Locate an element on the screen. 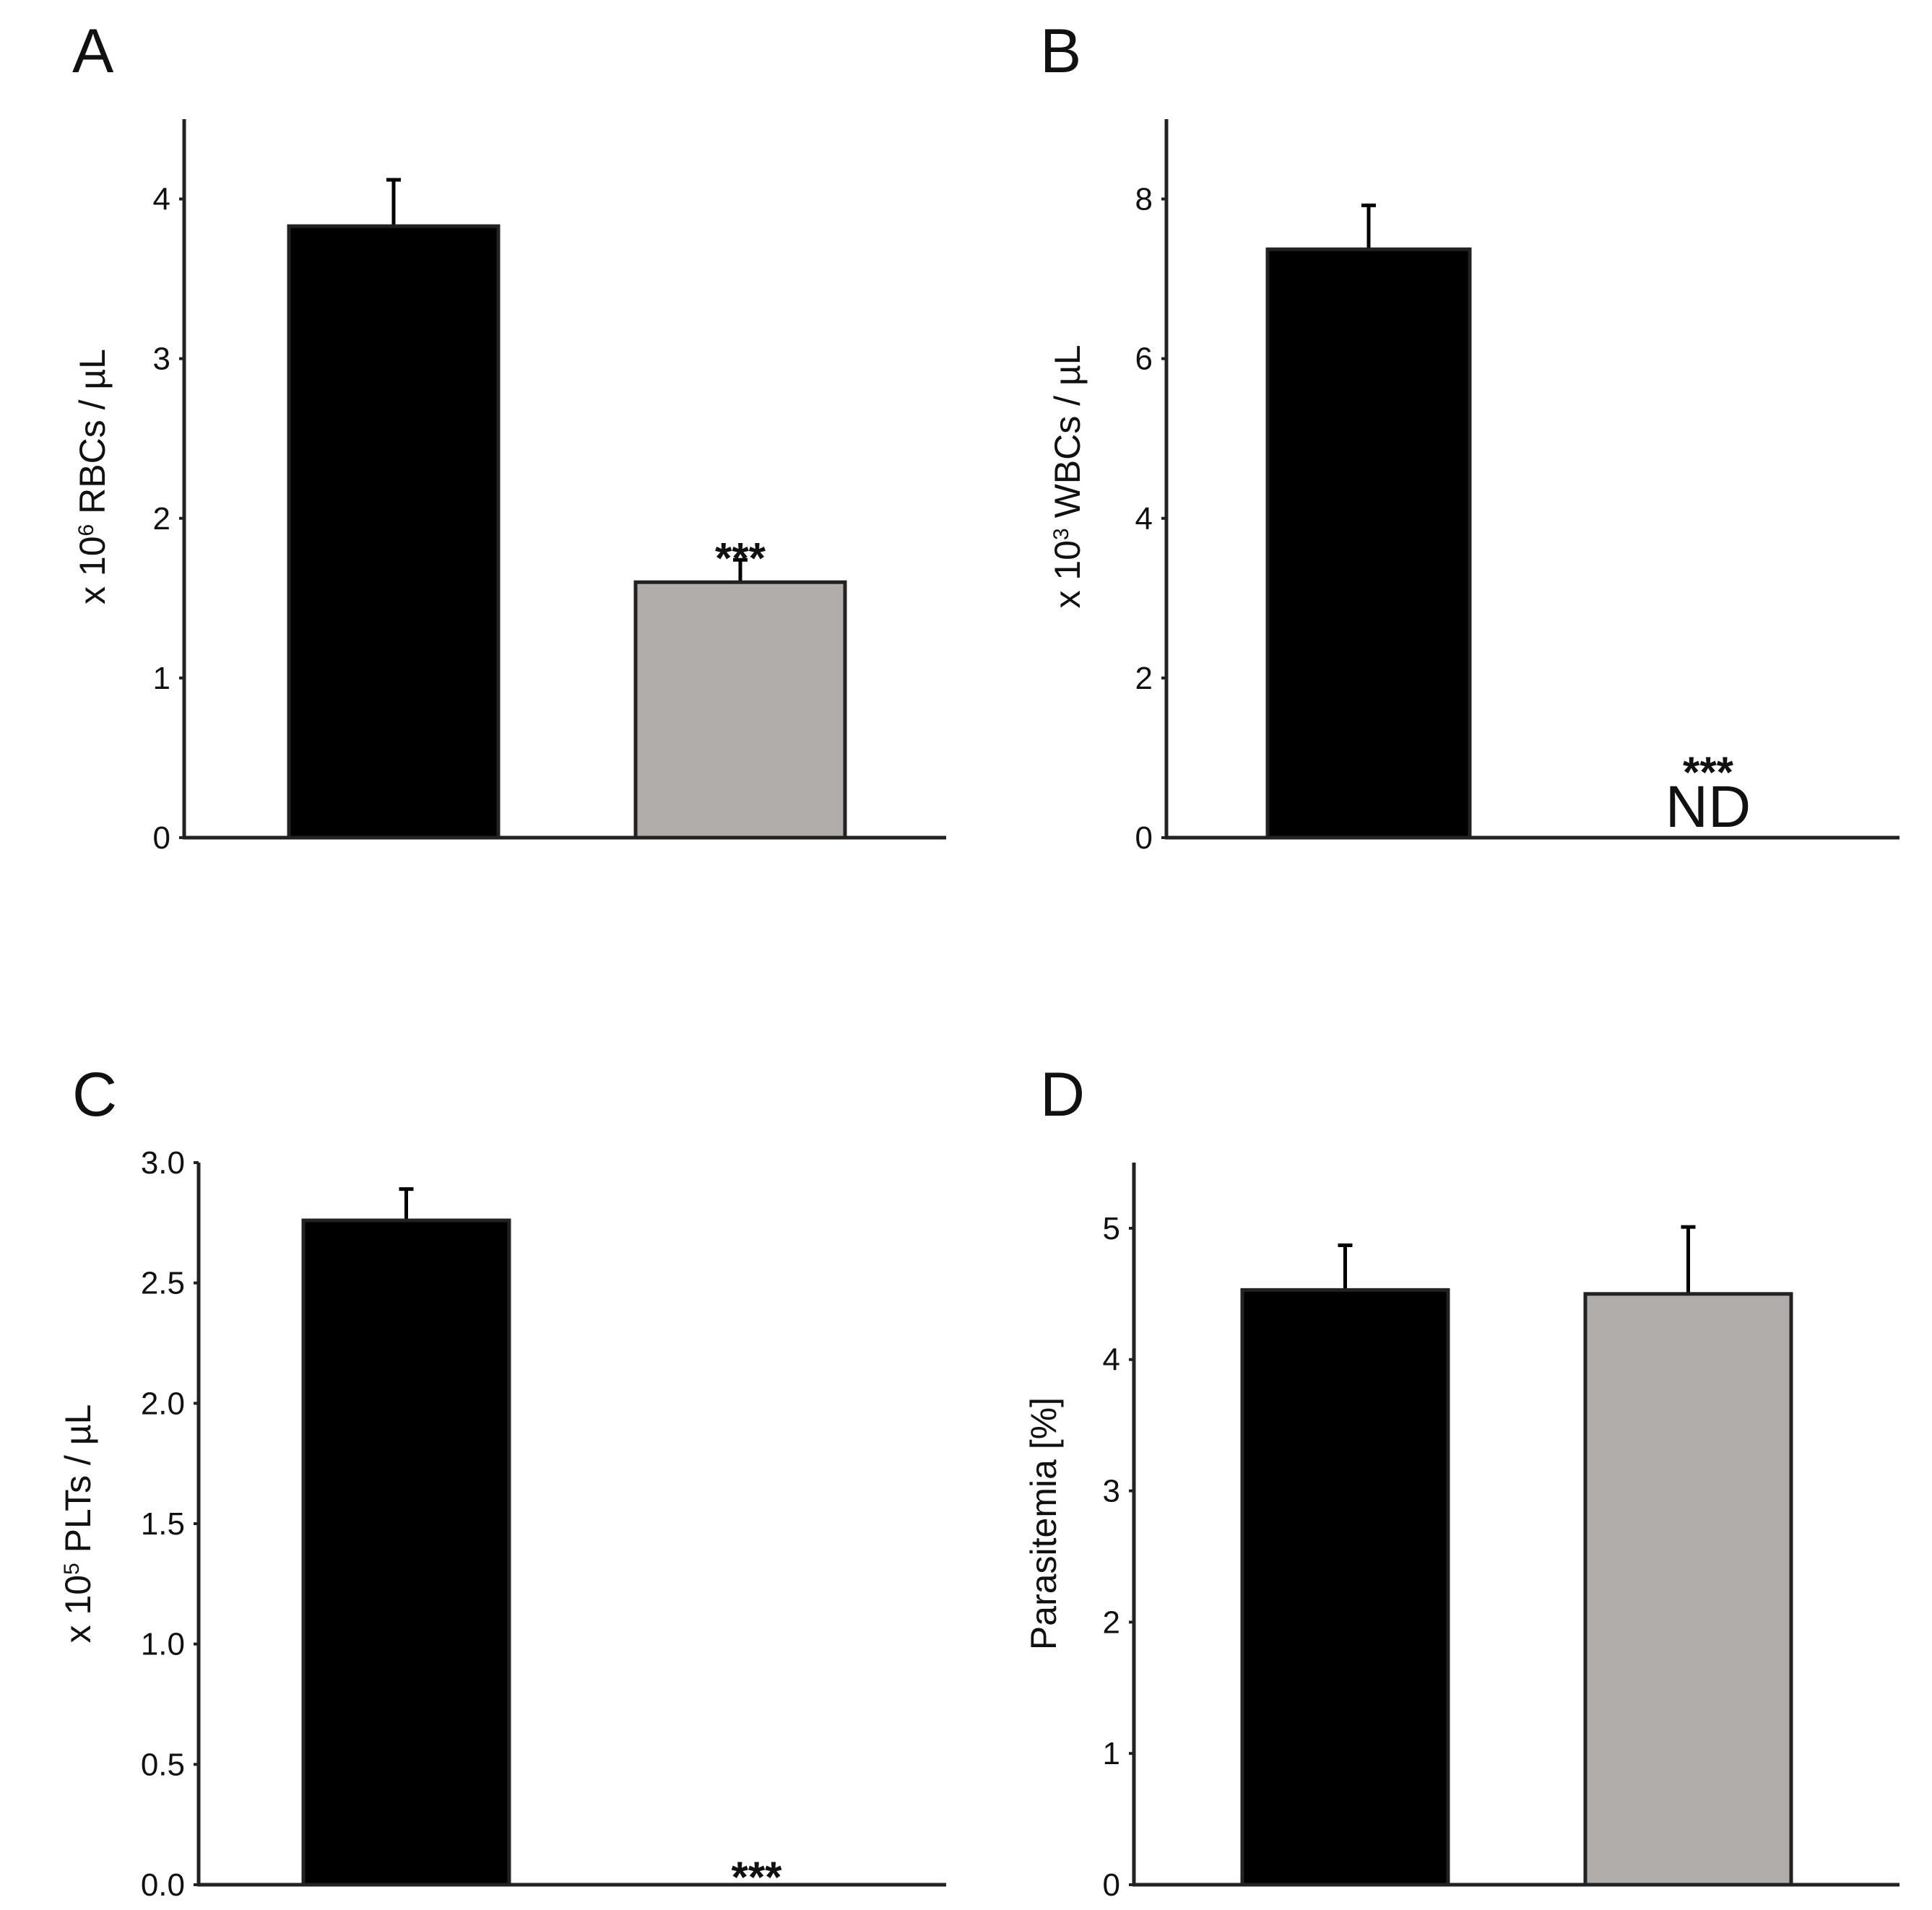 The image size is (1932, 1910). panel-b-y-tick-label: 2 is located at coordinates (1144, 678).